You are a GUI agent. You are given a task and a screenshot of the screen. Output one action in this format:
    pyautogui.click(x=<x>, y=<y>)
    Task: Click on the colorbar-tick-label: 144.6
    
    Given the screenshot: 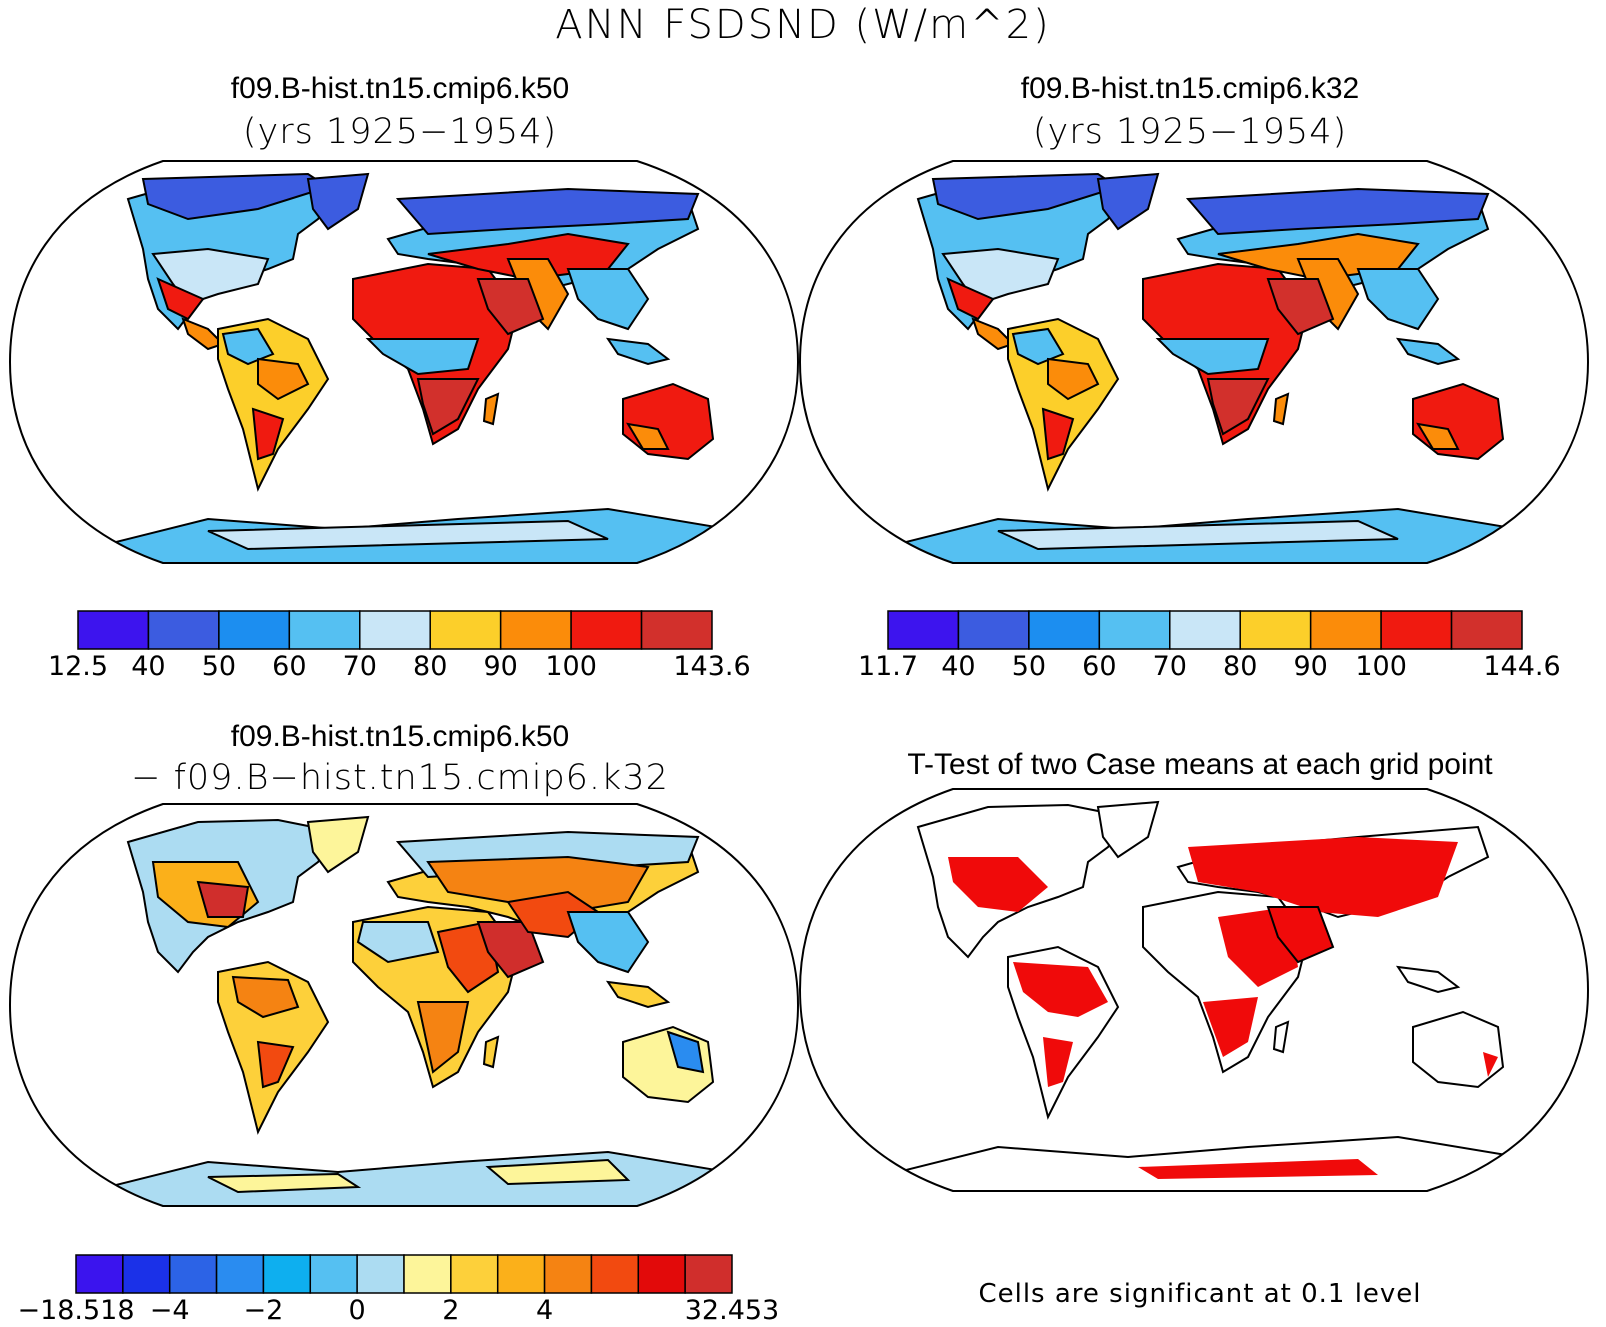 What is the action you would take?
    pyautogui.click(x=1522, y=666)
    